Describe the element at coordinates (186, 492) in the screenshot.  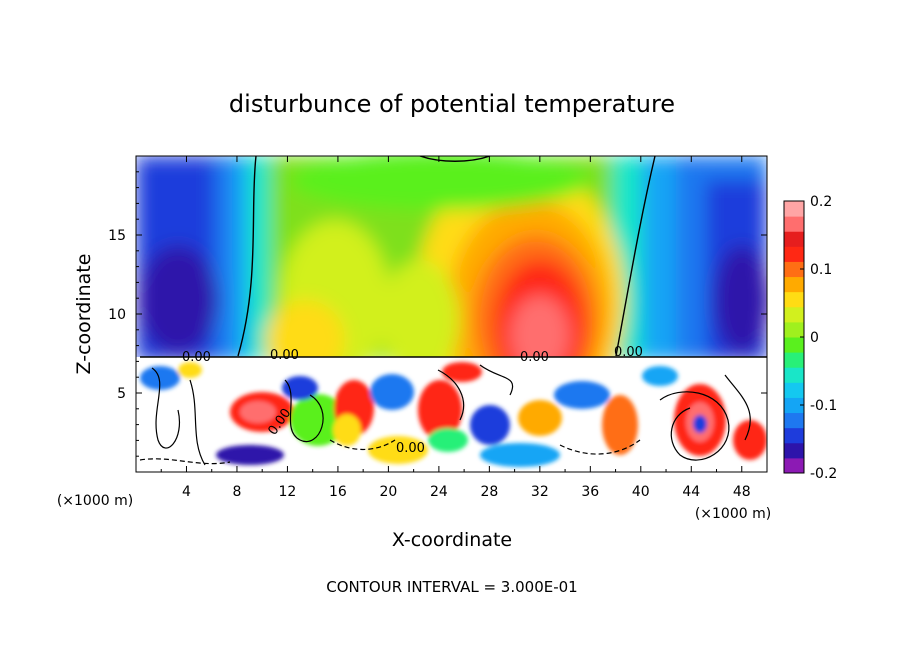
I see `x-tick-label: 4` at that location.